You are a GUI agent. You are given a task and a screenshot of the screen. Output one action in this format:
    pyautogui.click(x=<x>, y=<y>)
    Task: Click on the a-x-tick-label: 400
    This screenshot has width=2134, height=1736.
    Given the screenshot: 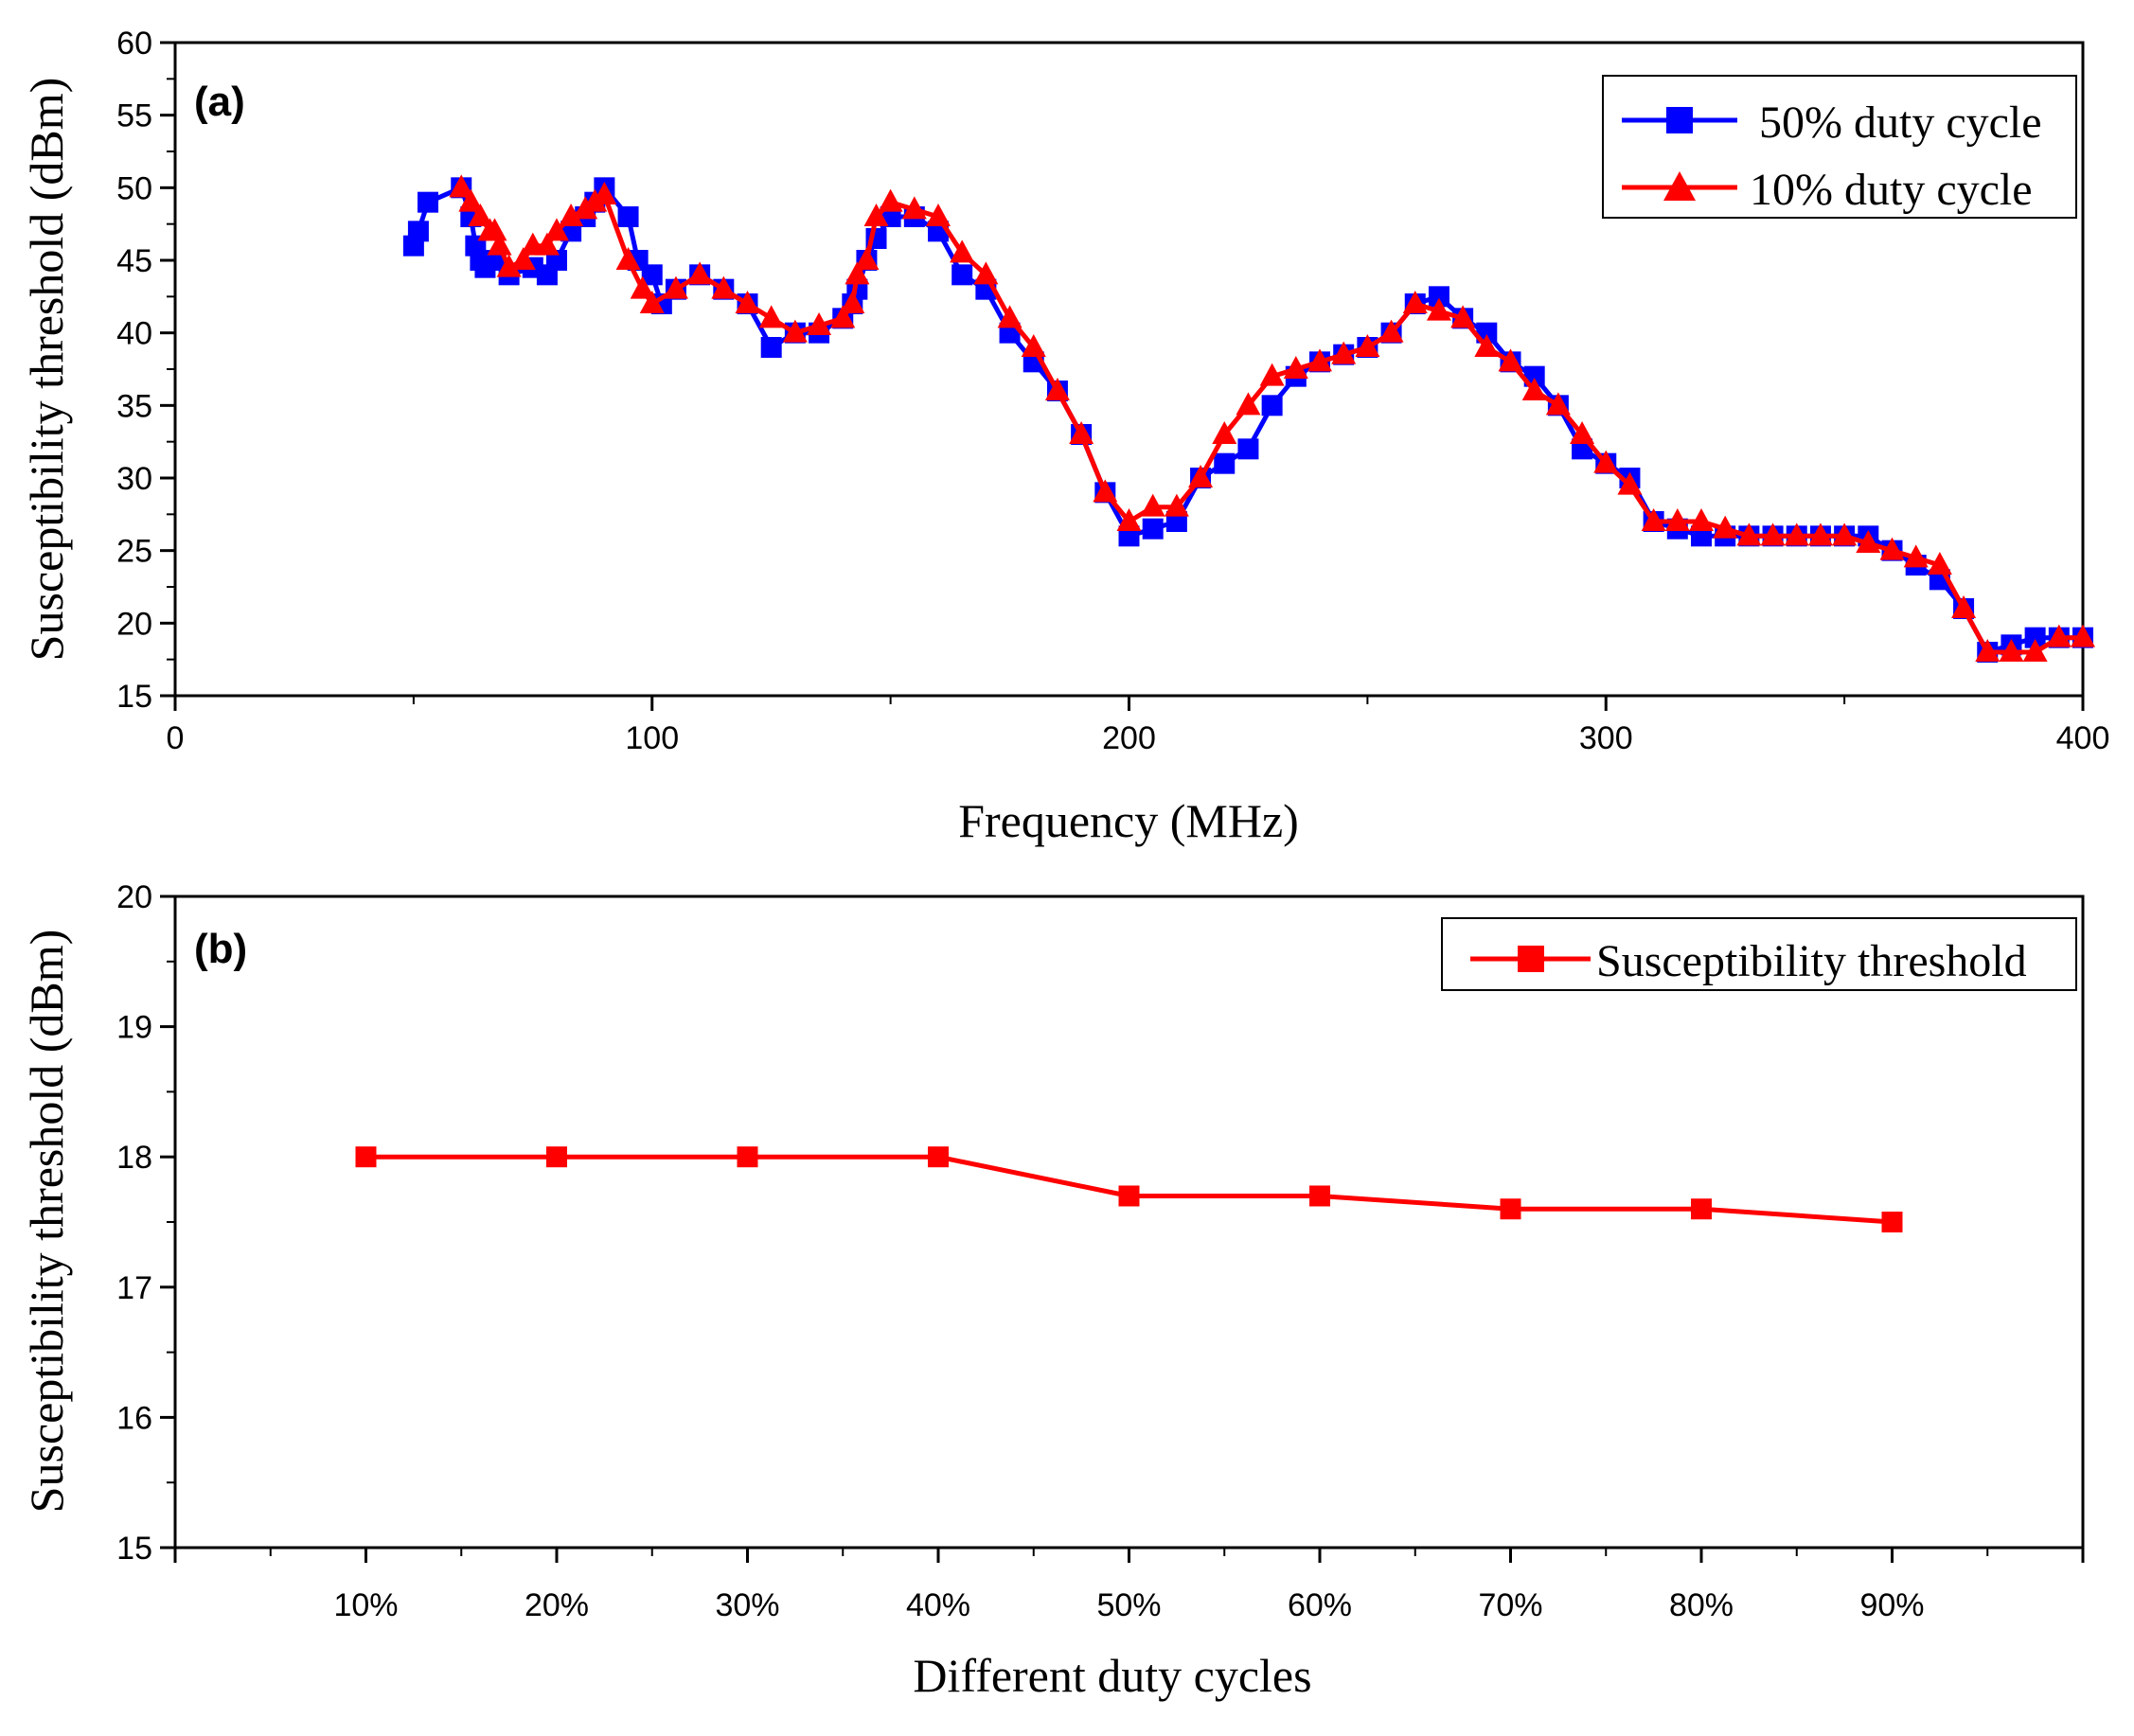 What is the action you would take?
    pyautogui.click(x=2083, y=738)
    